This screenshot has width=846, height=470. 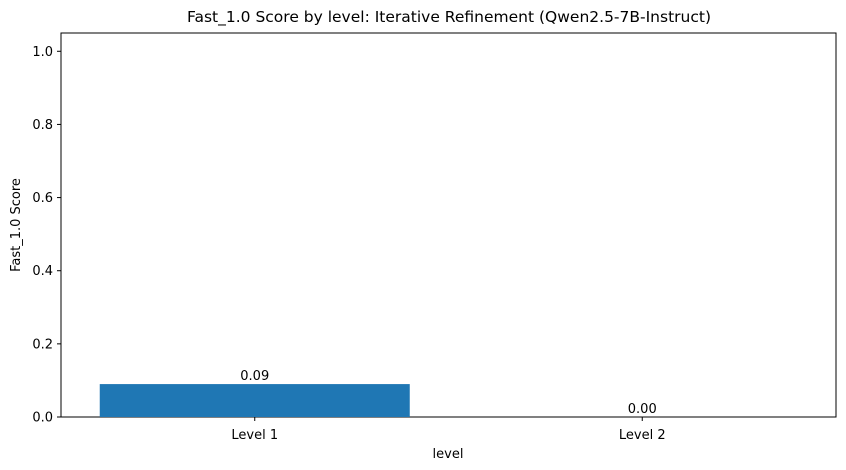 I want to click on bar-value-label: 0.09, so click(x=254, y=376).